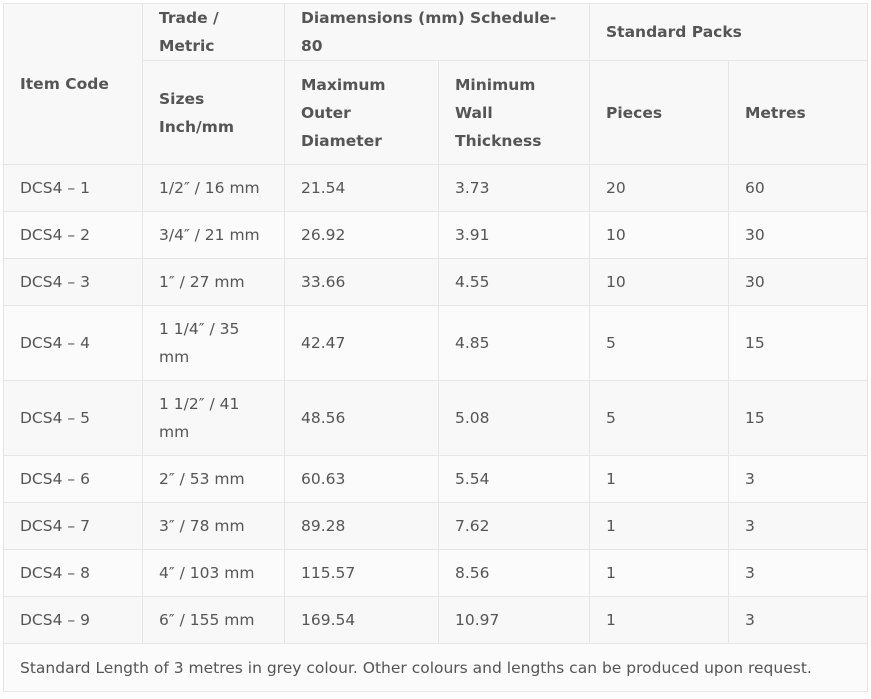 The height and width of the screenshot is (699, 871). I want to click on cell-item-code: DCS4 – 2, so click(73, 235).